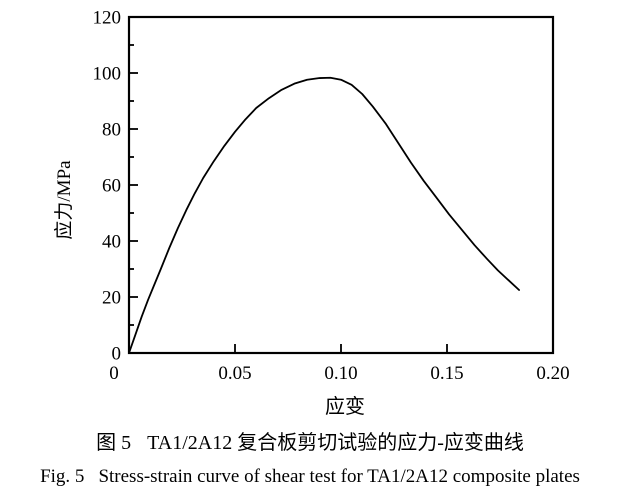 Image resolution: width=620 pixels, height=501 pixels. What do you see at coordinates (111, 130) in the screenshot?
I see `y-tick-label: 80` at bounding box center [111, 130].